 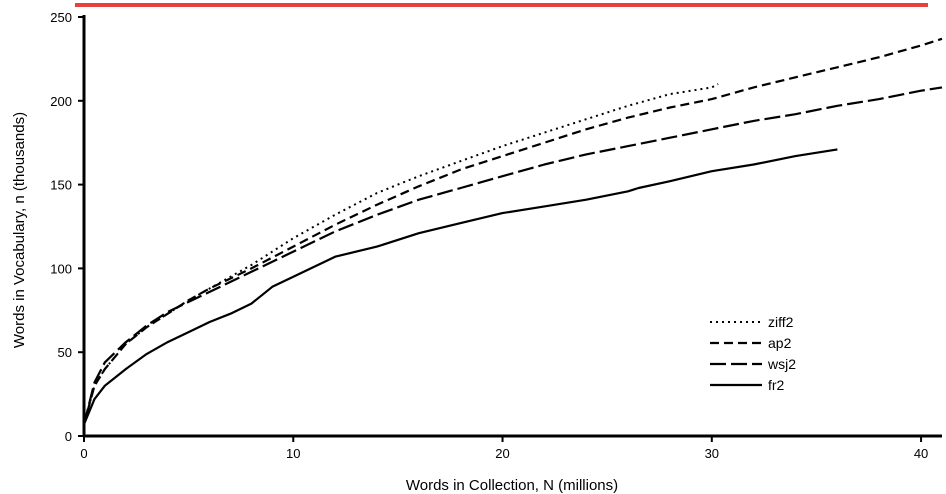 I want to click on y-tick-label: 50, so click(x=65, y=352).